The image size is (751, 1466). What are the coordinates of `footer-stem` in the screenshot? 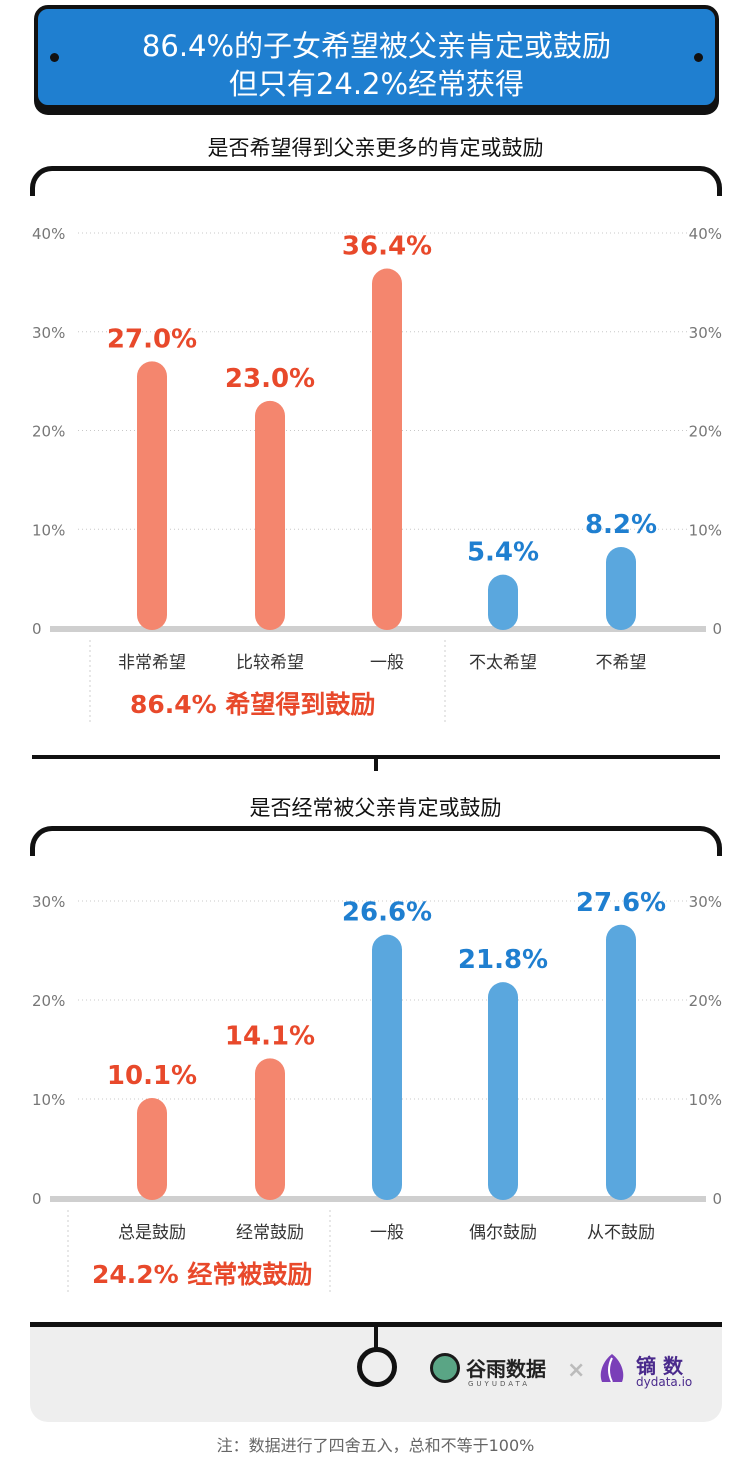 It's located at (376, 1338).